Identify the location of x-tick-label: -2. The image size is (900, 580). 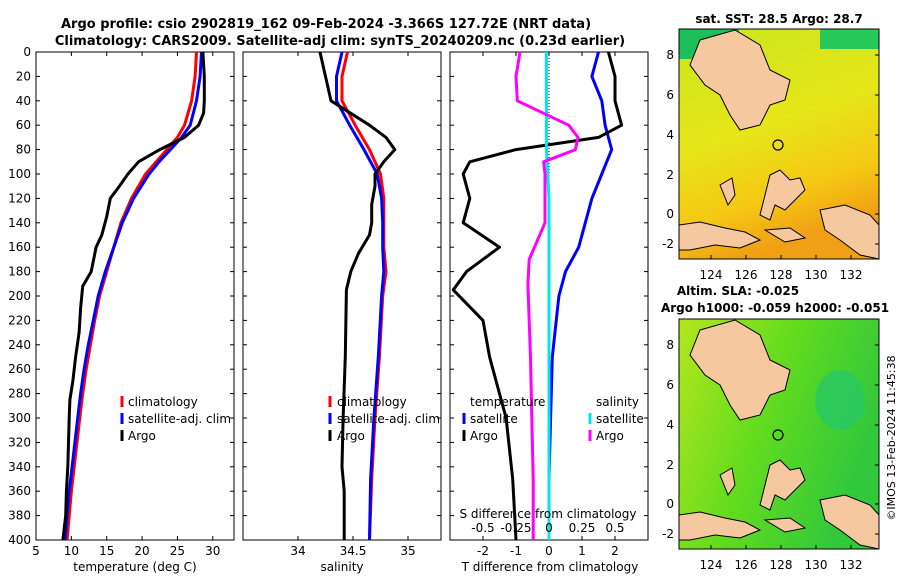
(483, 551).